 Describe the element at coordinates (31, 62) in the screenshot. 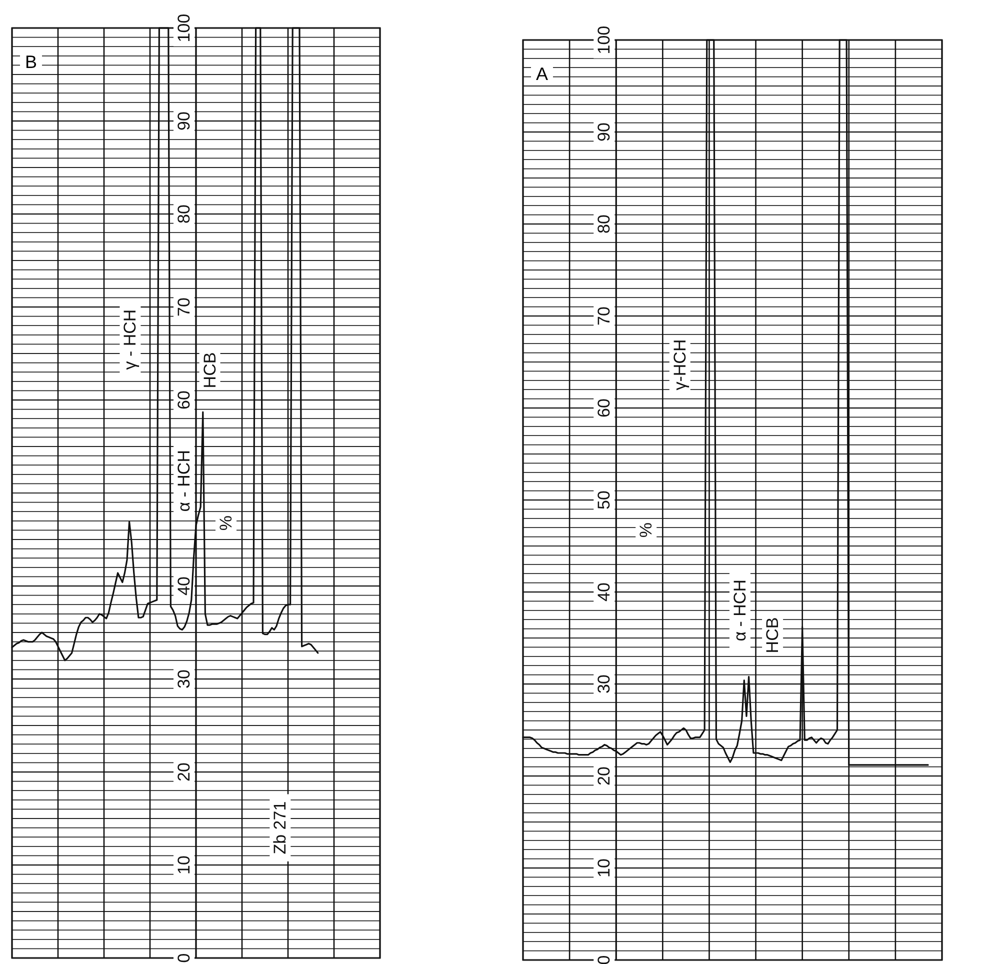

I see `text: B` at that location.